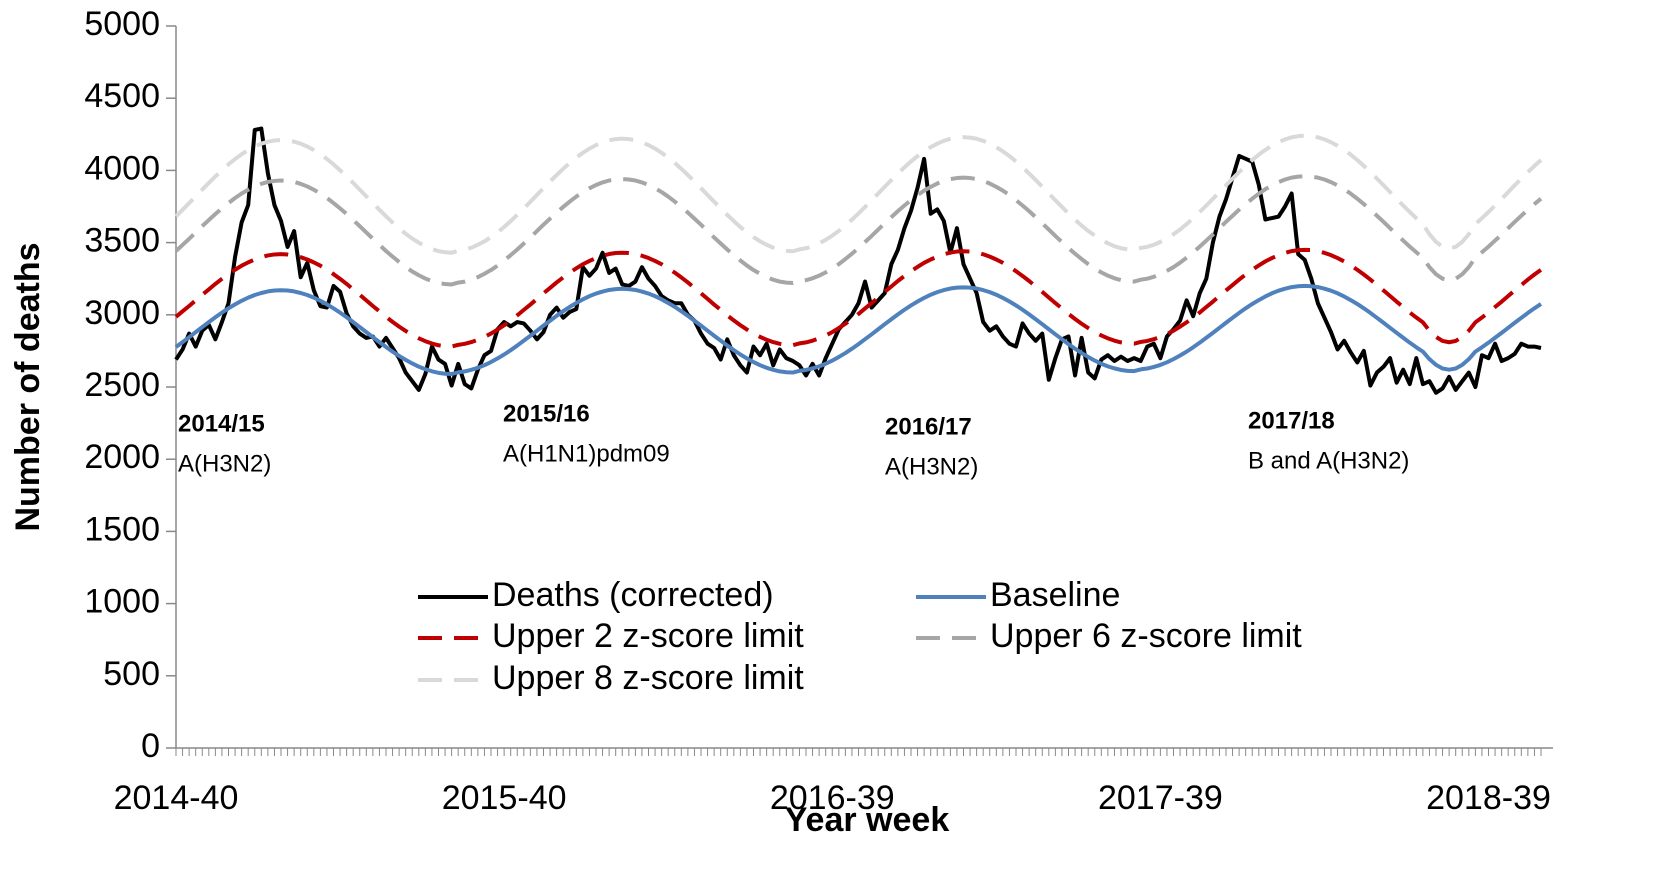  I want to click on legend-label: Baseline, so click(1055, 595).